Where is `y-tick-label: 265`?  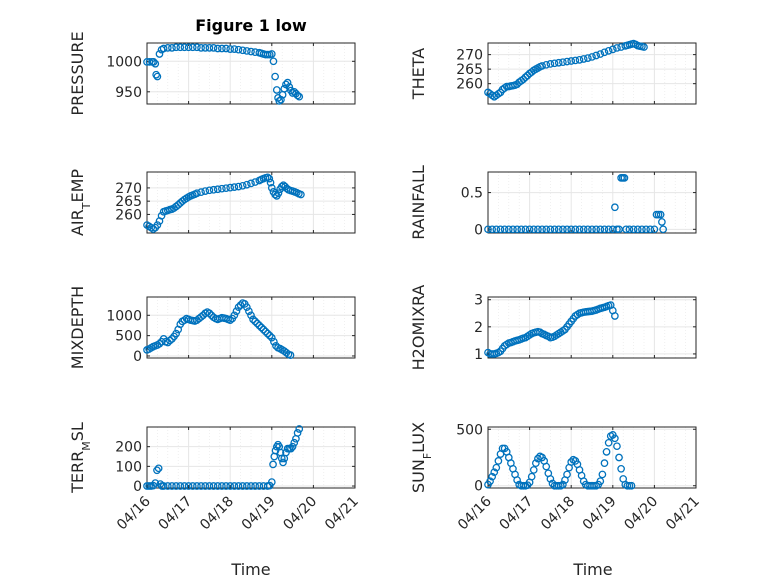
y-tick-label: 265 is located at coordinates (128, 202).